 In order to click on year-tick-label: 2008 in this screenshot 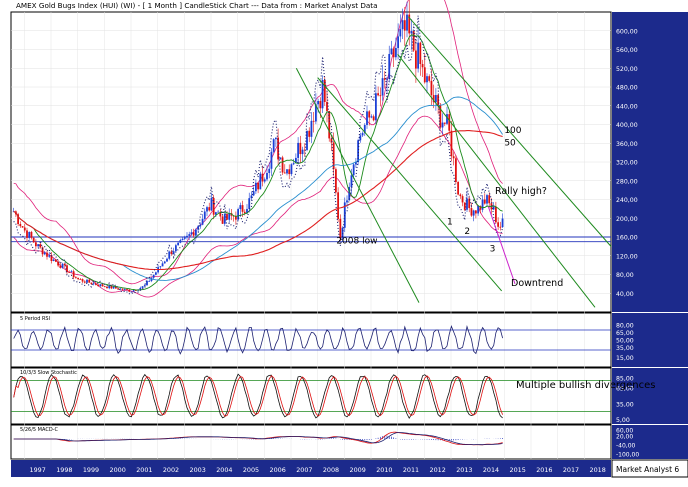, I will do `click(331, 470)`.